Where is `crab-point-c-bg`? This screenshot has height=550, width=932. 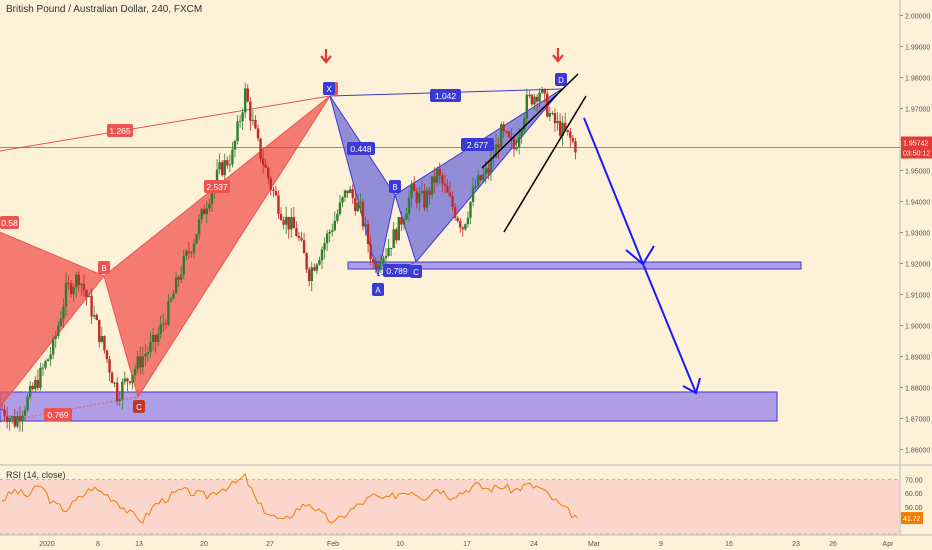
crab-point-c-bg is located at coordinates (139, 406).